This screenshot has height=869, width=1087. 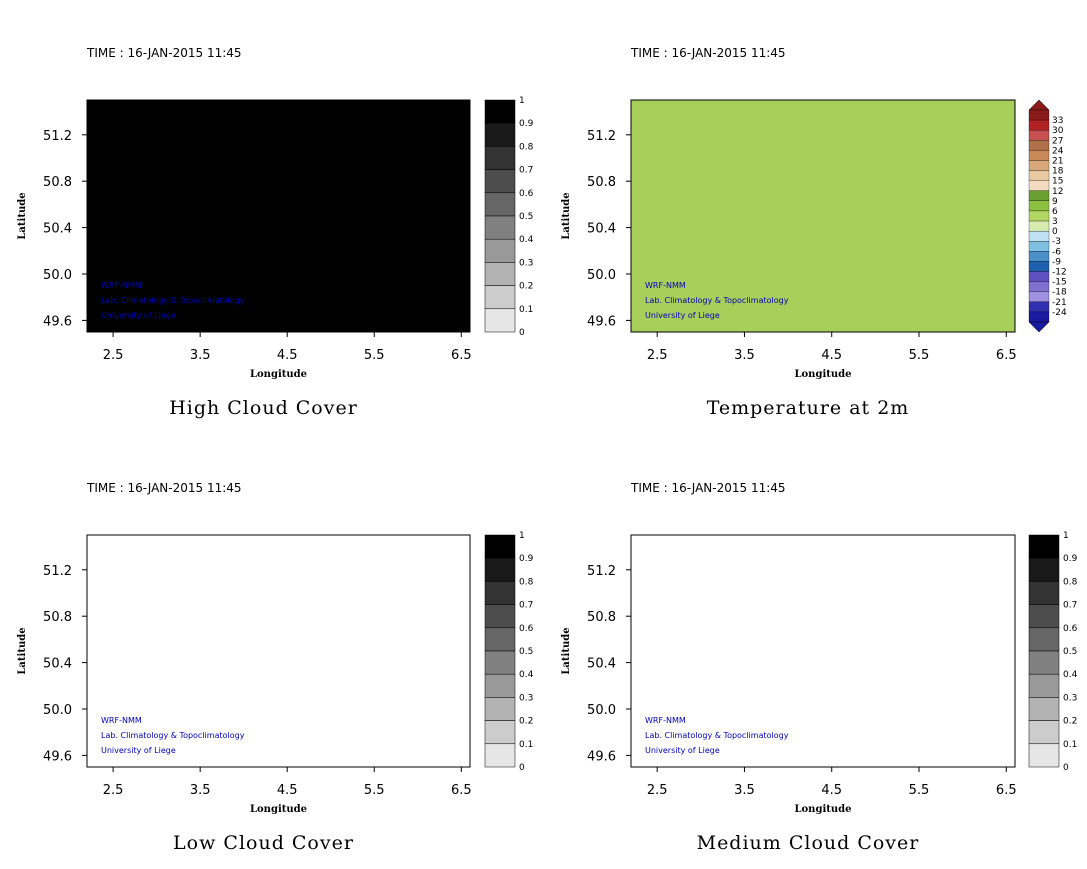 What do you see at coordinates (1056, 262) in the screenshot?
I see `colorbar-label: -9` at bounding box center [1056, 262].